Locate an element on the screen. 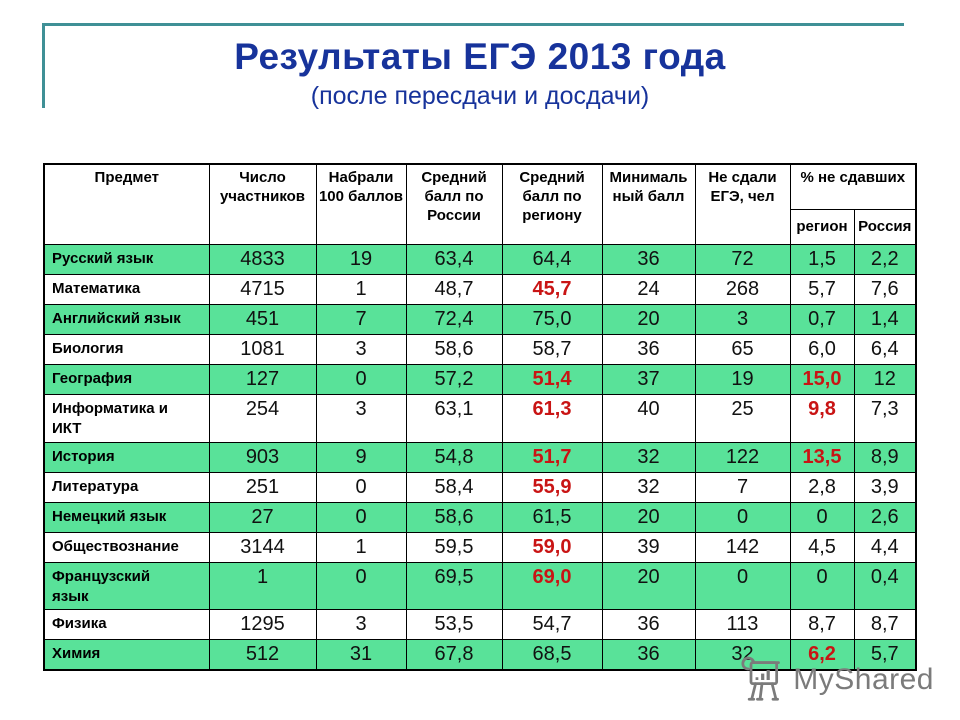  value-cell: 72,4 is located at coordinates (454, 319).